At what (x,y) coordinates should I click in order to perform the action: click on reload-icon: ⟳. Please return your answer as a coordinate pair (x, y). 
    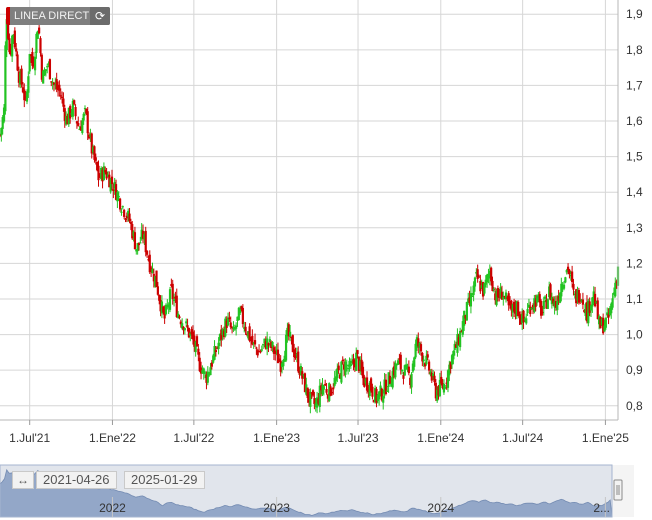
    Looking at the image, I should click on (100, 16).